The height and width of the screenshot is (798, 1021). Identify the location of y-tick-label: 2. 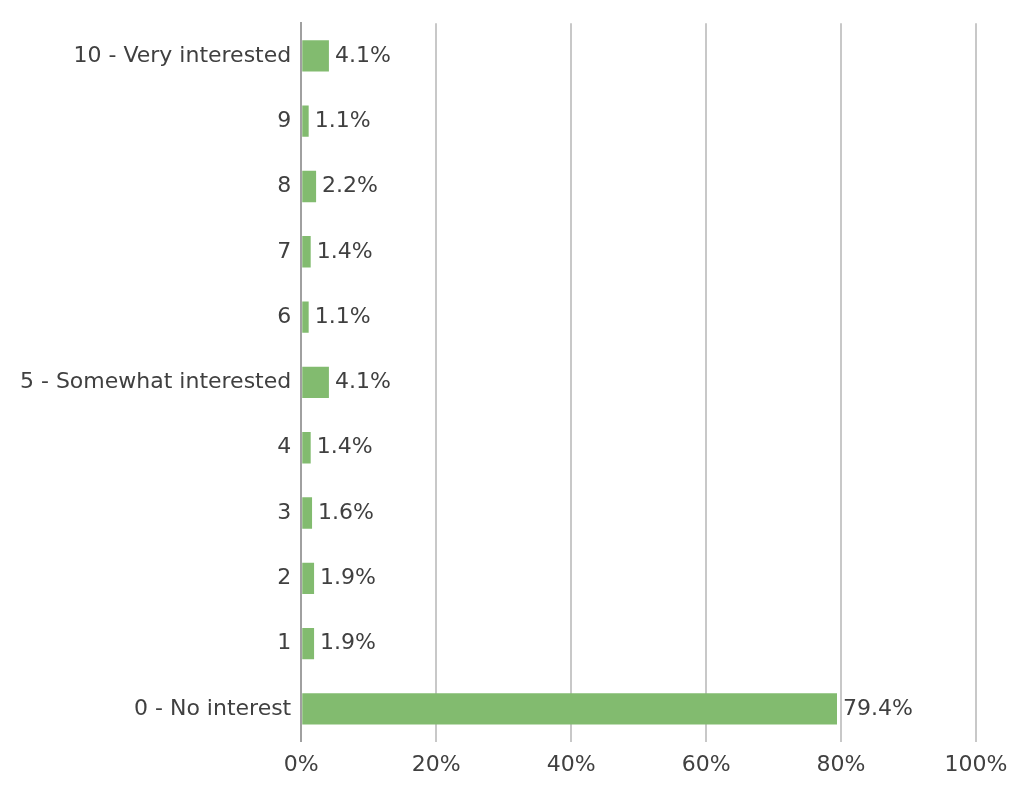
(284, 577).